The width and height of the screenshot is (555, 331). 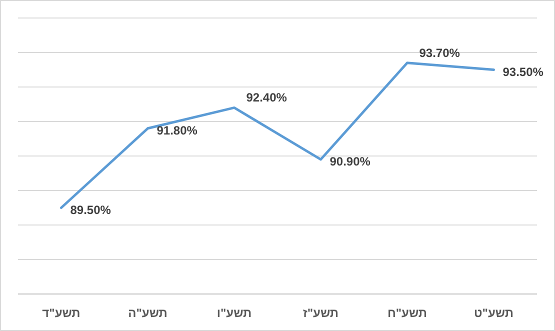 What do you see at coordinates (267, 97) in the screenshot?
I see `data-label: 92.40%` at bounding box center [267, 97].